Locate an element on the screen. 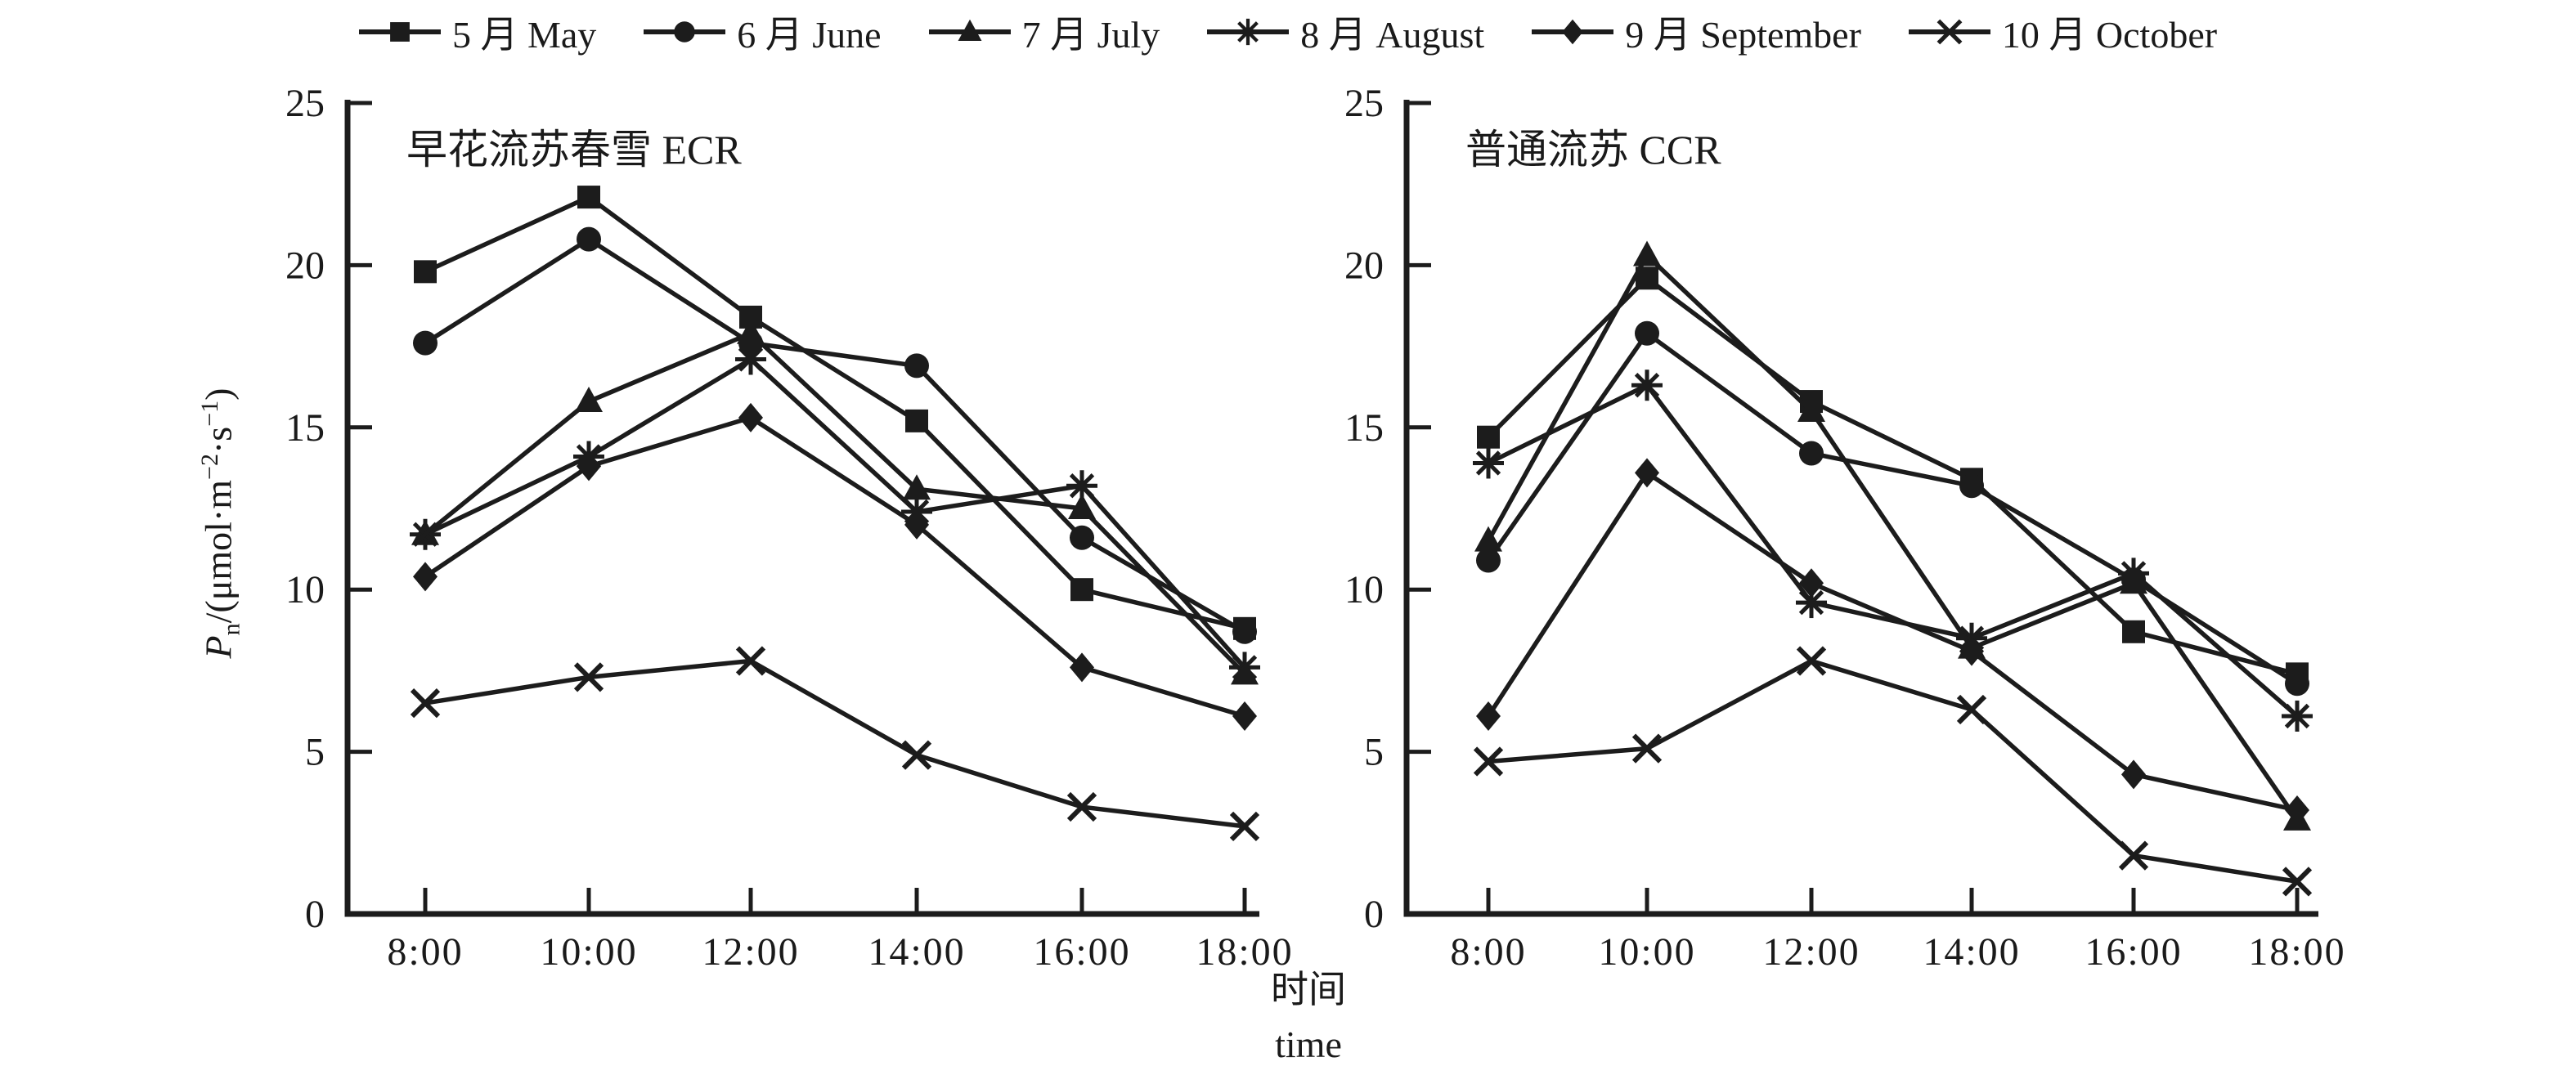 This screenshot has height=1084, width=2576. ylabel-unit-2: ·s is located at coordinates (218, 440).